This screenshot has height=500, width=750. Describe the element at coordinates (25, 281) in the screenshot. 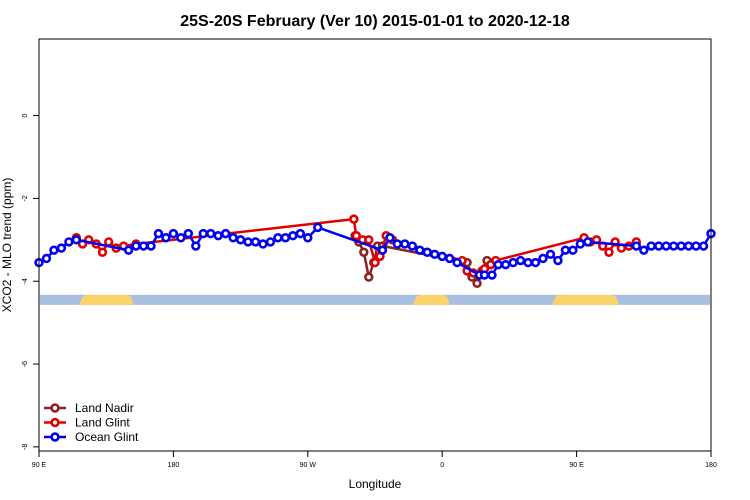

I see `y-tick-label-2: -4` at that location.